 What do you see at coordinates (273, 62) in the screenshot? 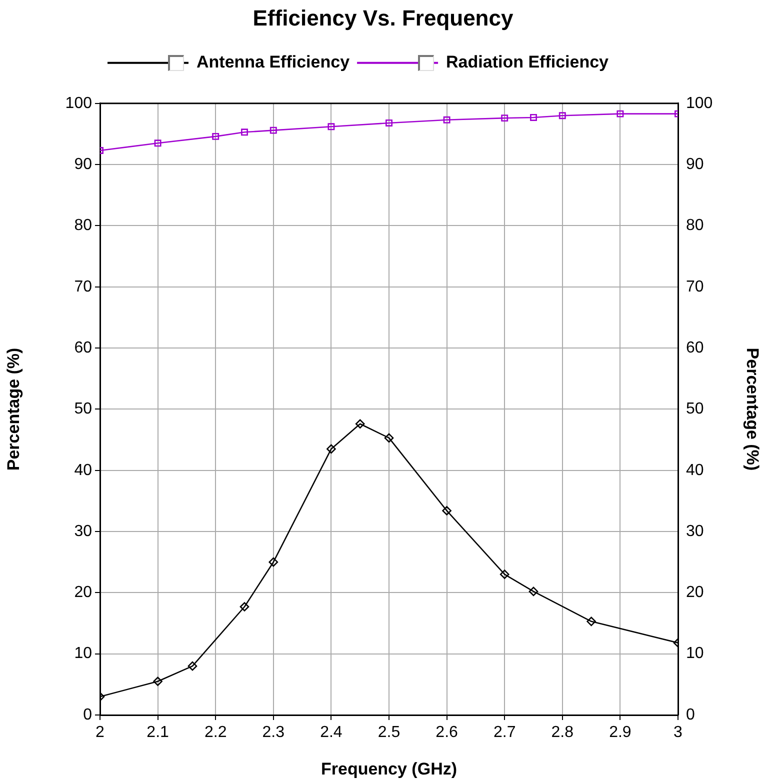
I see `legend-label: Antenna Efficiency` at bounding box center [273, 62].